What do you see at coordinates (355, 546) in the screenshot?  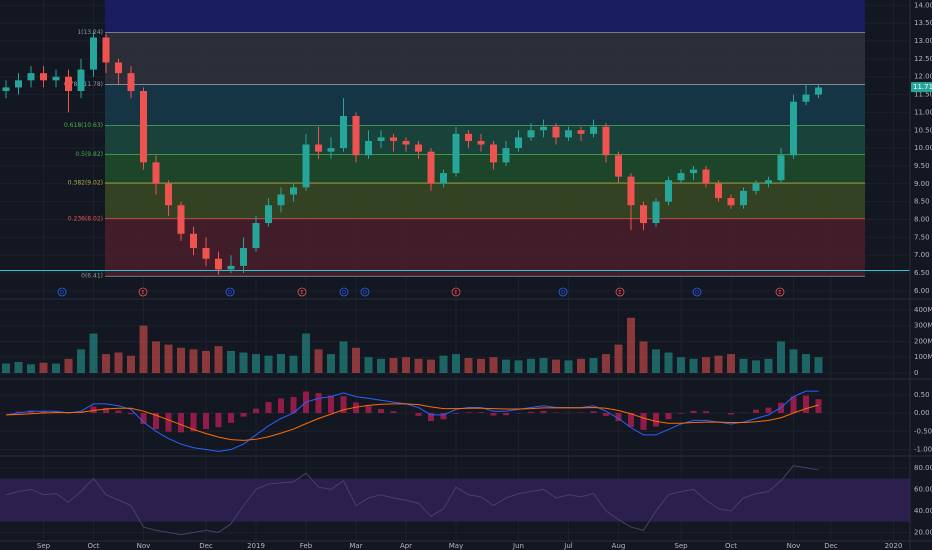 I see `x-tick-label: Mar` at bounding box center [355, 546].